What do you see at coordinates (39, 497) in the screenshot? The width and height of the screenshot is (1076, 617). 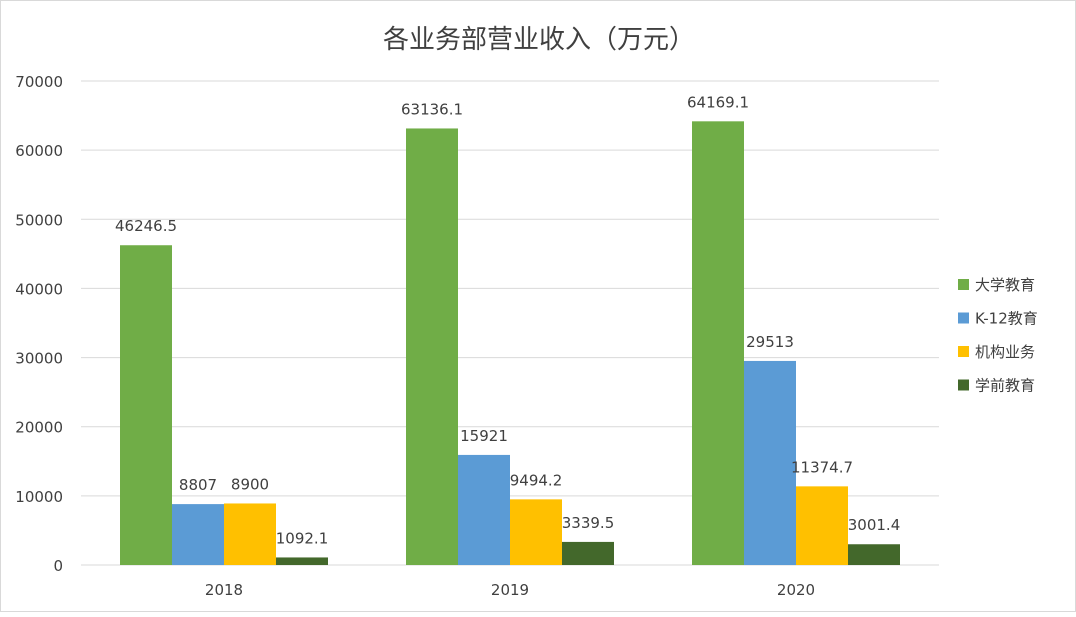 I see `y-tick-label: 10000` at bounding box center [39, 497].